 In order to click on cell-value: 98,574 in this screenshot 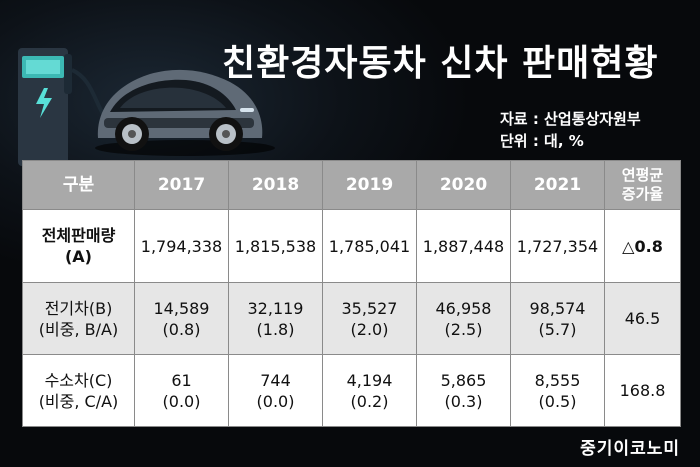, I will do `click(557, 308)`.